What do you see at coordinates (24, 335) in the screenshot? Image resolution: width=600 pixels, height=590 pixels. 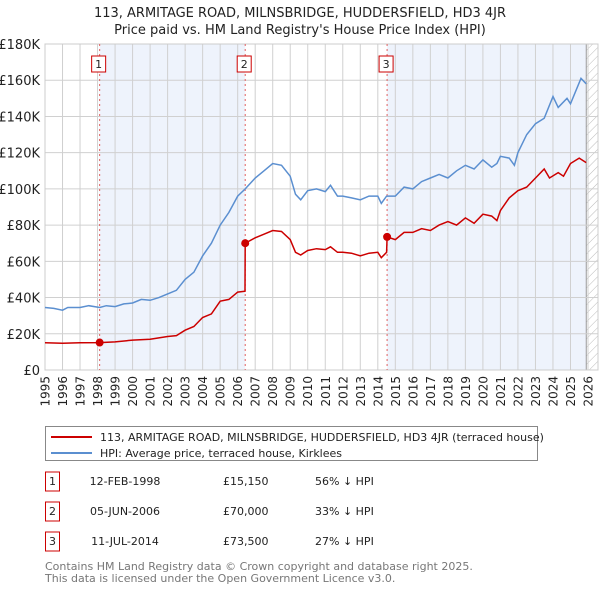 I see `y-tick-label: £20K` at bounding box center [24, 335].